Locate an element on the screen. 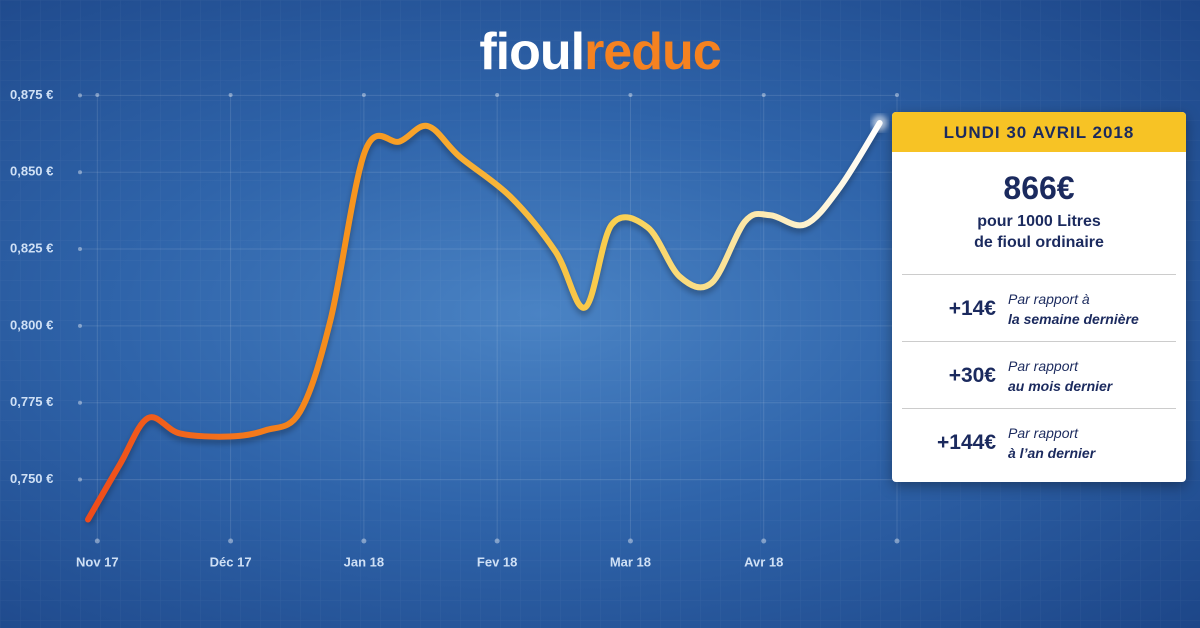  end-glow is located at coordinates (879, 123).